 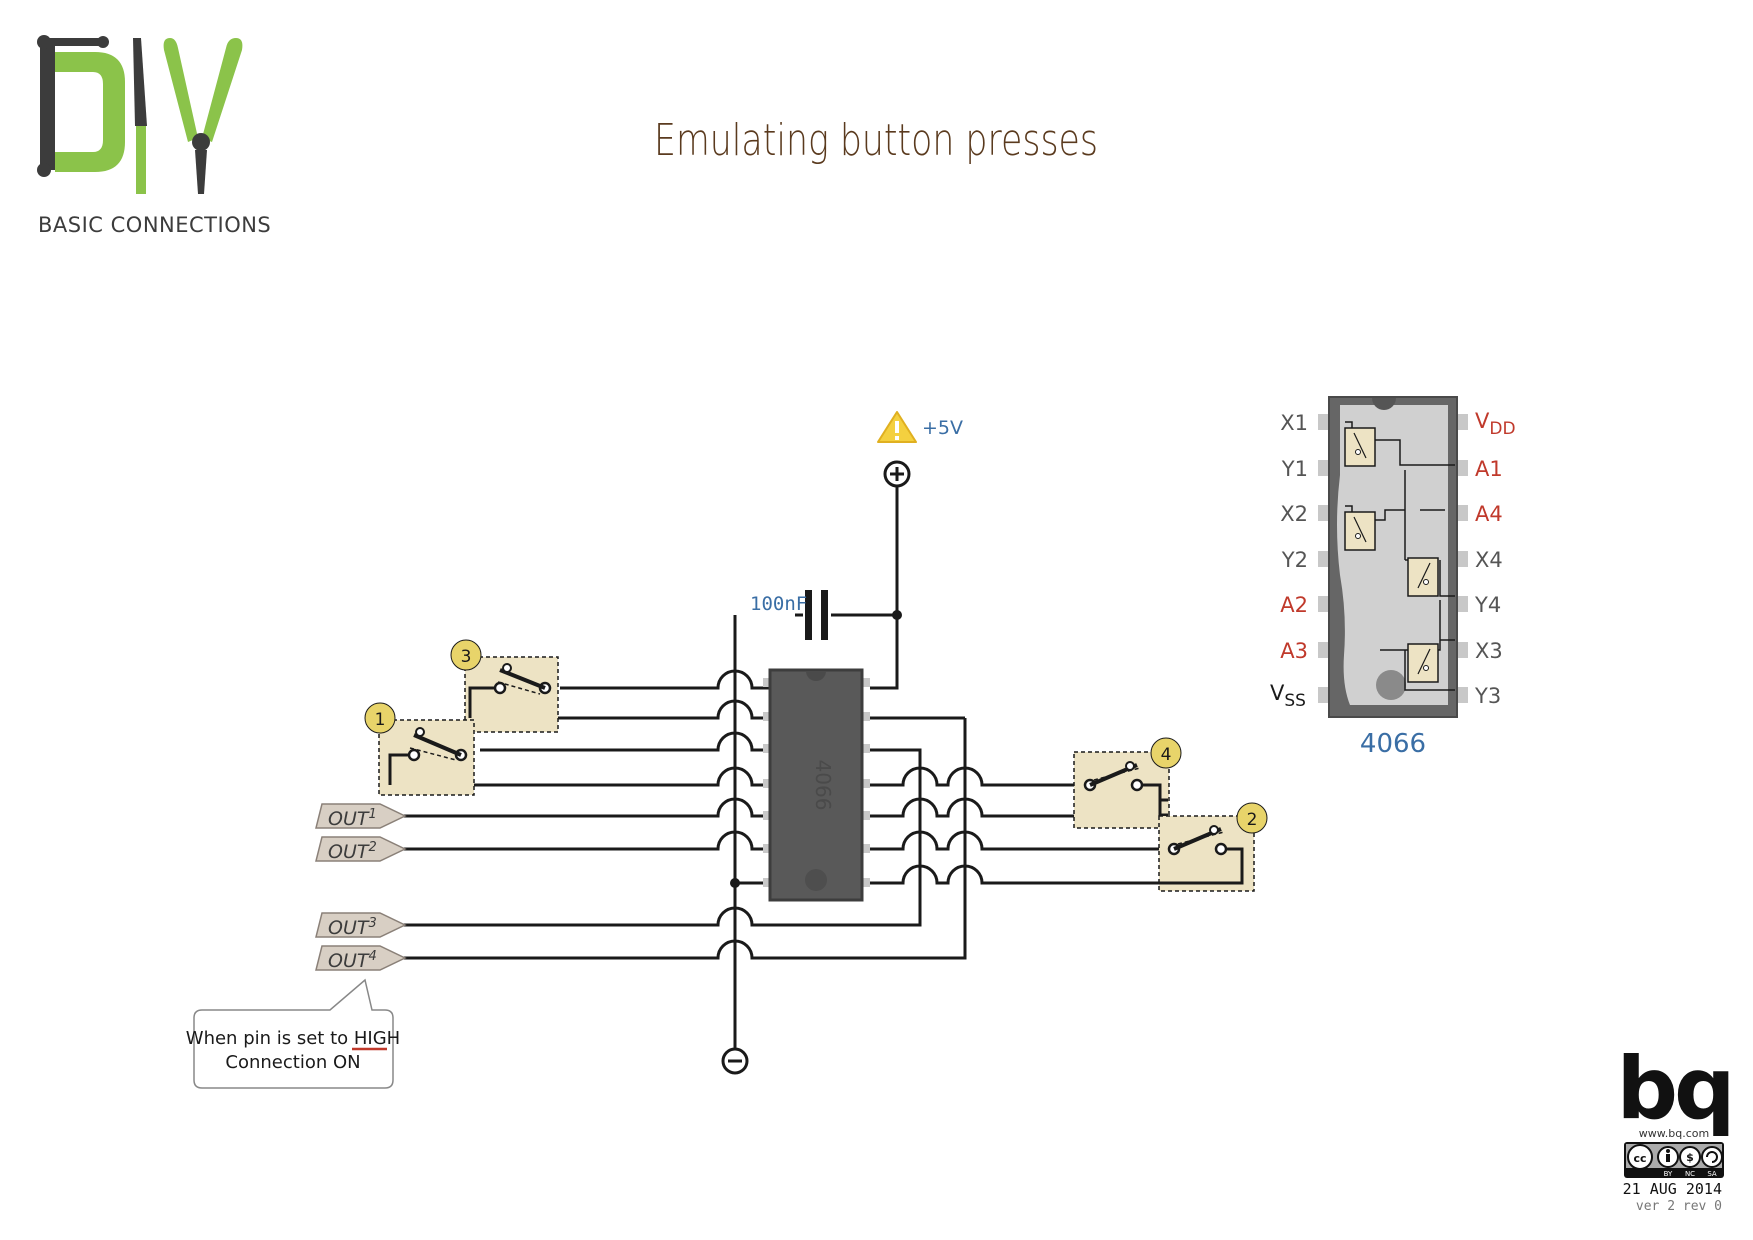 What do you see at coordinates (1393, 557) in the screenshot?
I see `ic-pinout-diagram` at bounding box center [1393, 557].